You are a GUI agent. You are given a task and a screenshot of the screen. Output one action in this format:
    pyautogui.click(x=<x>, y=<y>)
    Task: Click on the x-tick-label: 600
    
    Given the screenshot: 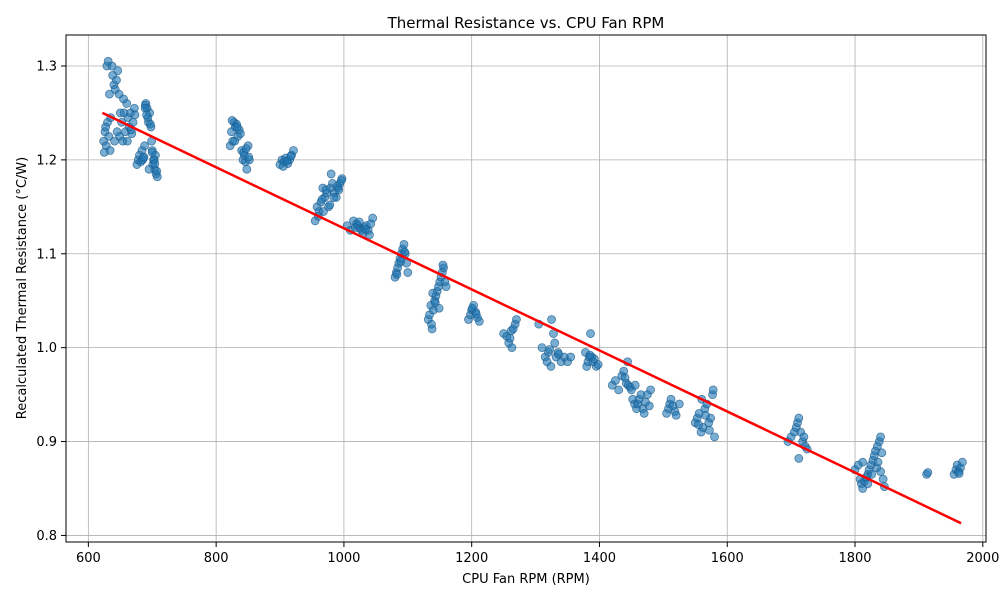 What is the action you would take?
    pyautogui.click(x=88, y=558)
    